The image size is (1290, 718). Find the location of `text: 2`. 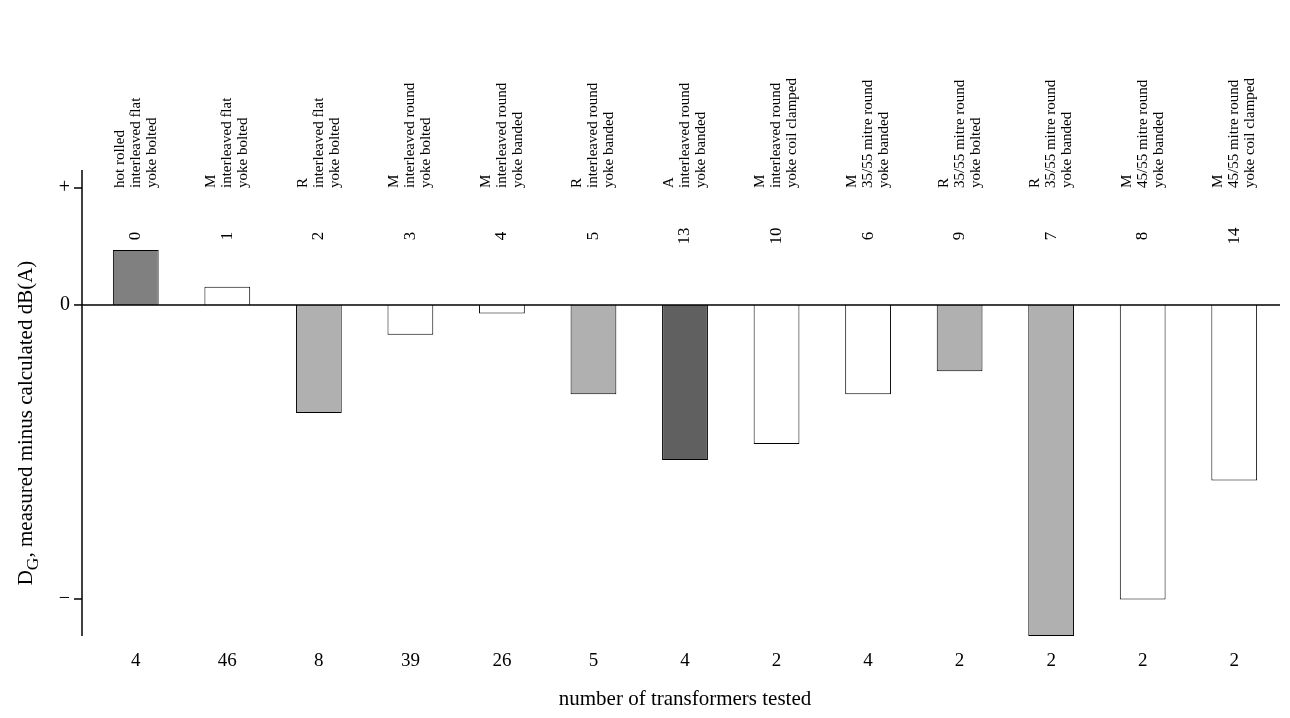

text: 2 is located at coordinates (318, 236).